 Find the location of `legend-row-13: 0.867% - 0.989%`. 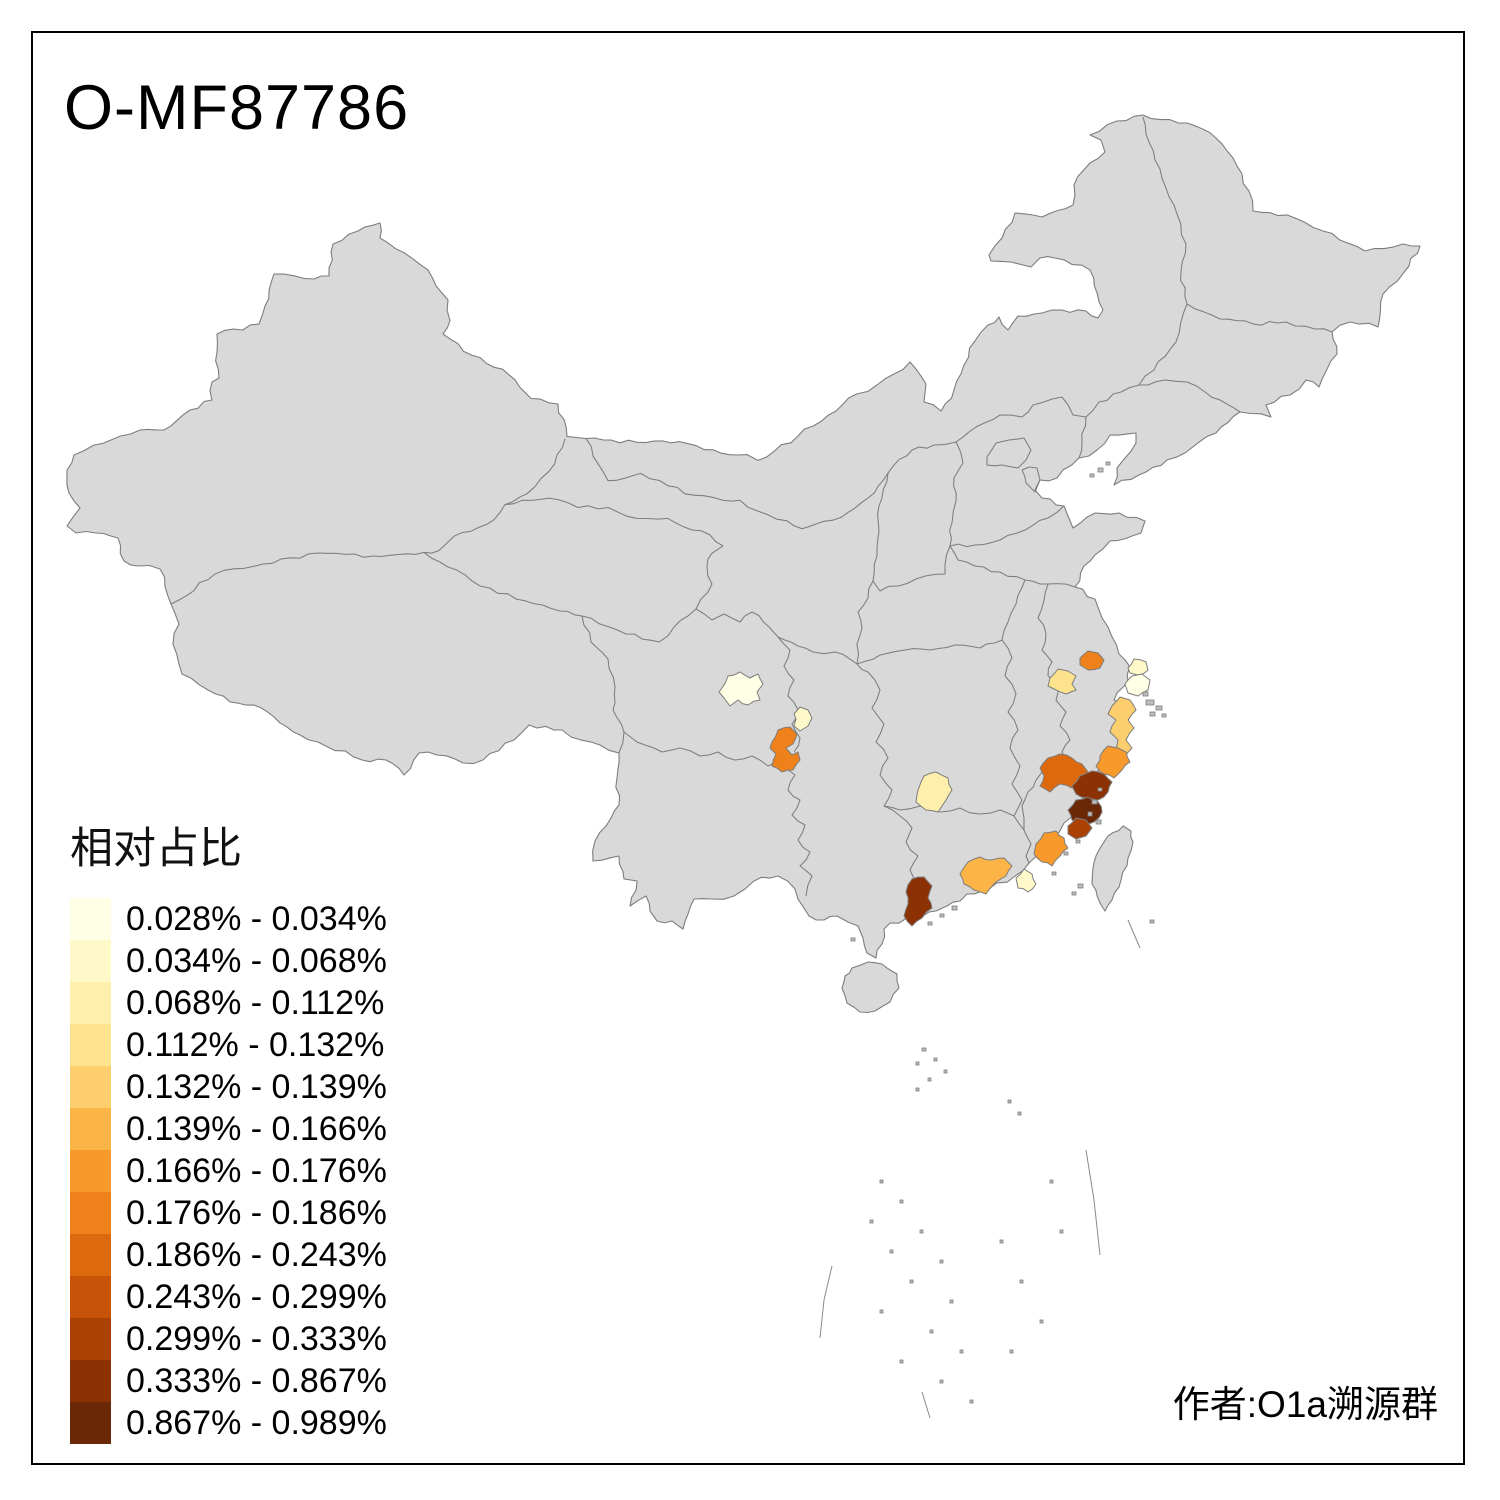

legend-row-13: 0.867% - 0.989% is located at coordinates (228, 1423).